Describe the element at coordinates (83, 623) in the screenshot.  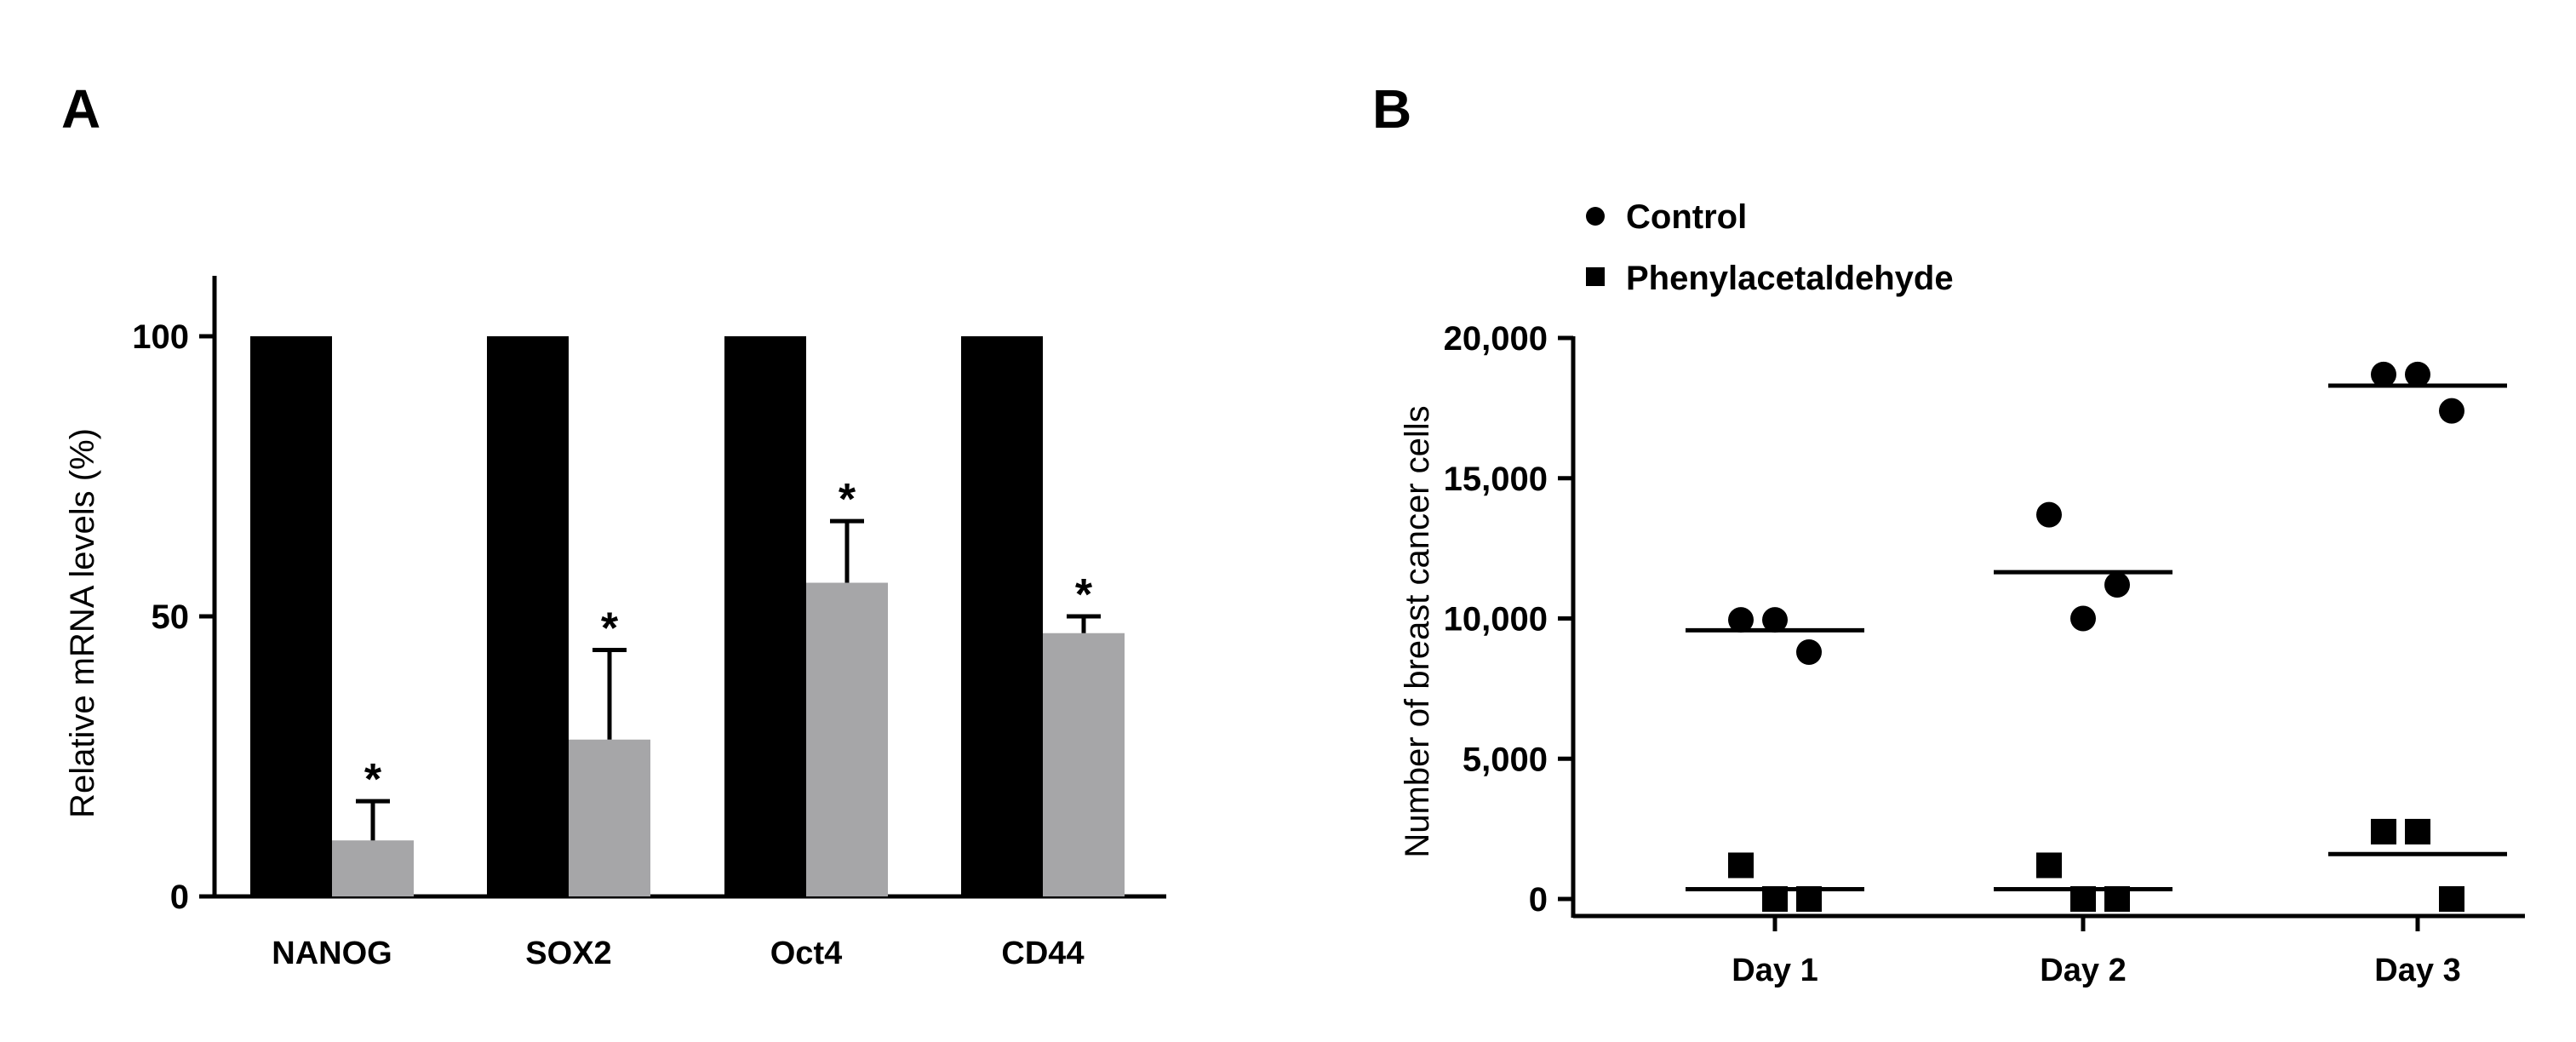
I see `panel-a-y-axis-title: Relative mRNA levels (%)` at that location.